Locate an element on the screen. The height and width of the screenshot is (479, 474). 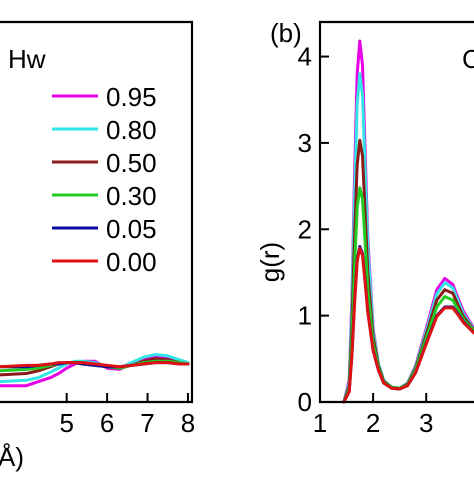
panel-b-label: (b) is located at coordinates (286, 33).